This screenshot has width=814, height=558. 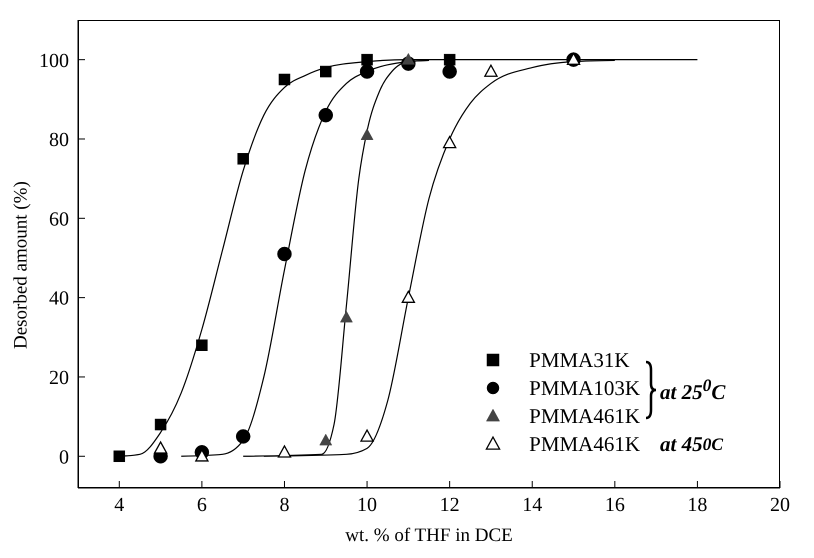 What do you see at coordinates (284, 505) in the screenshot?
I see `x-tick-label: 8` at bounding box center [284, 505].